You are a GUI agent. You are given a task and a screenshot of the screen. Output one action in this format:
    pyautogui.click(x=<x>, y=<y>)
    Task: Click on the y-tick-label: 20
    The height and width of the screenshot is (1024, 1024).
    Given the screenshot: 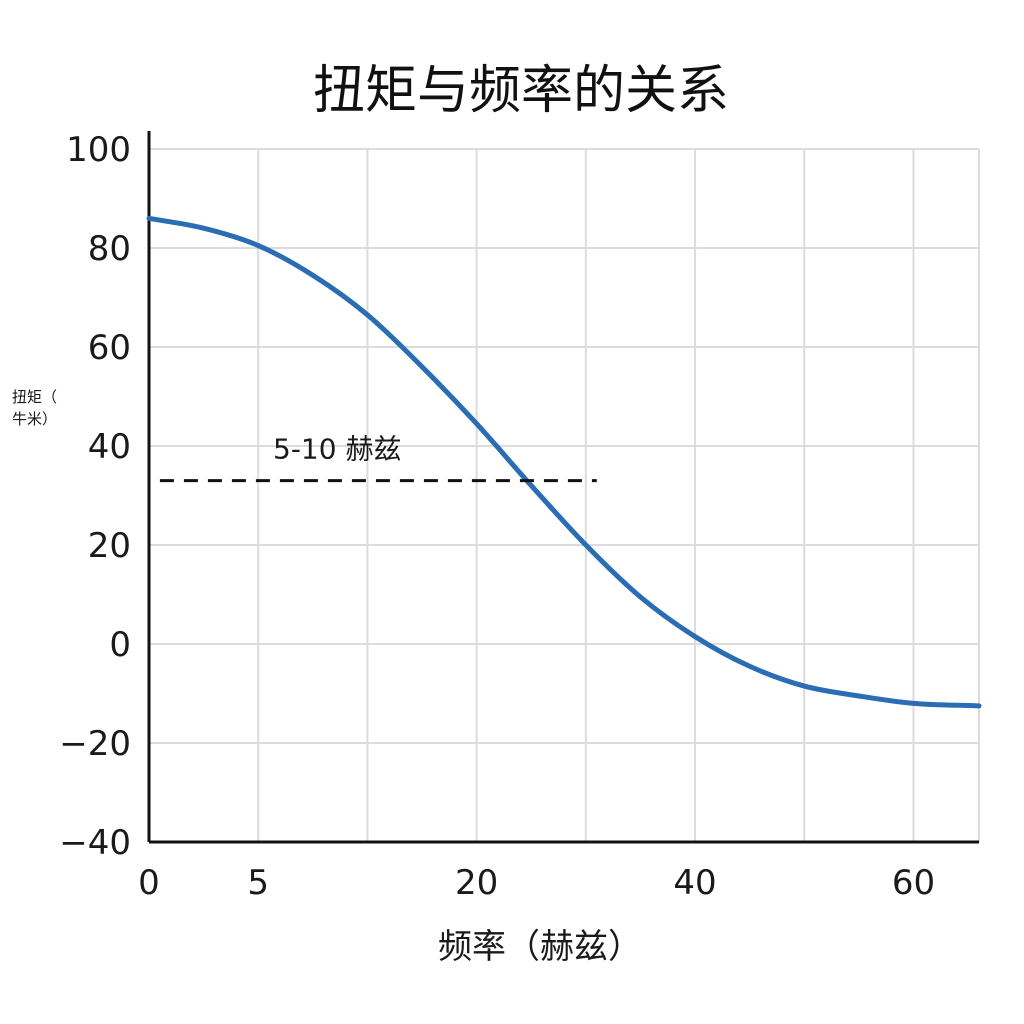 What is the action you would take?
    pyautogui.click(x=109, y=546)
    